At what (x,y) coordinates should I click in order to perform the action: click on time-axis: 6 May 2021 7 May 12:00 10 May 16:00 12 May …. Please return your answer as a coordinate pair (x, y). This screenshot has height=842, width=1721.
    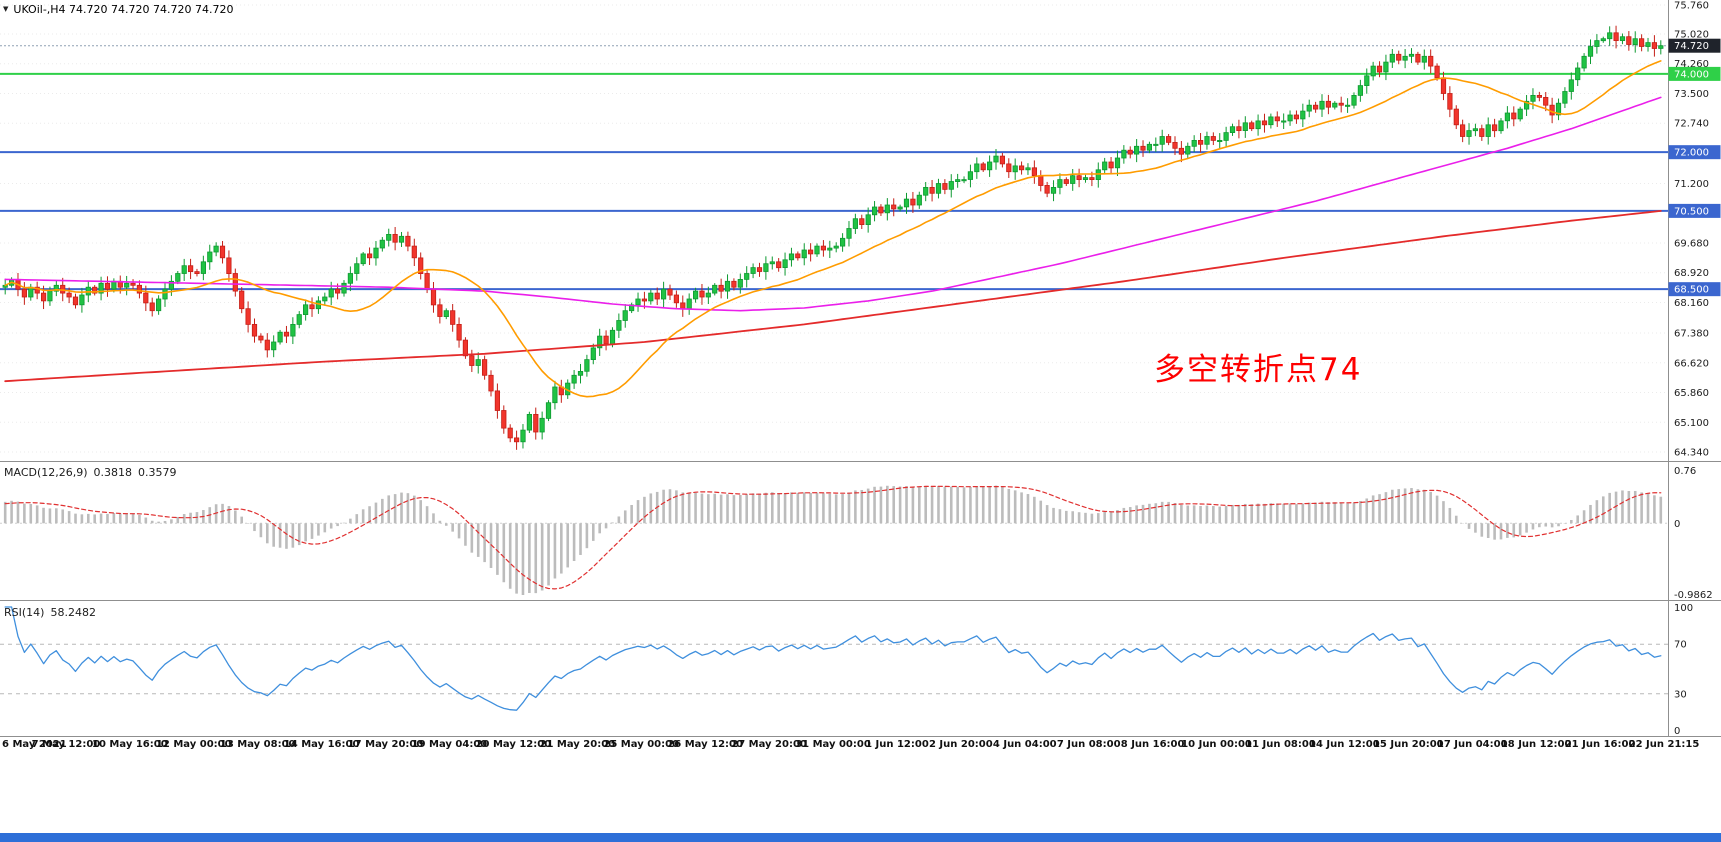
    Looking at the image, I should click on (860, 746).